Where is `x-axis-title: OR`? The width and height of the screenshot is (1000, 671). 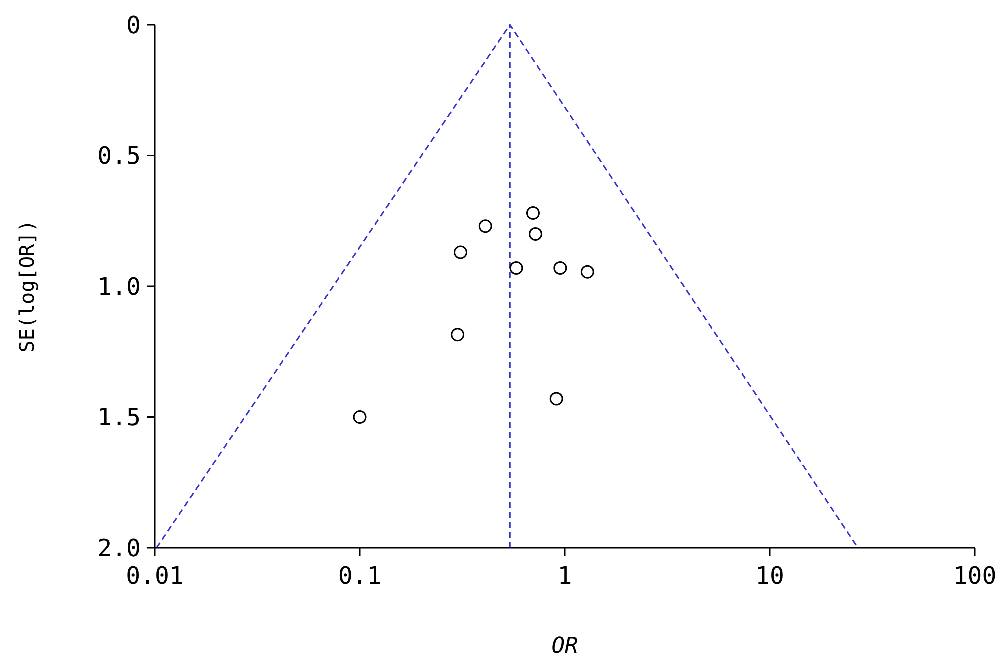
x-axis-title: OR is located at coordinates (565, 646).